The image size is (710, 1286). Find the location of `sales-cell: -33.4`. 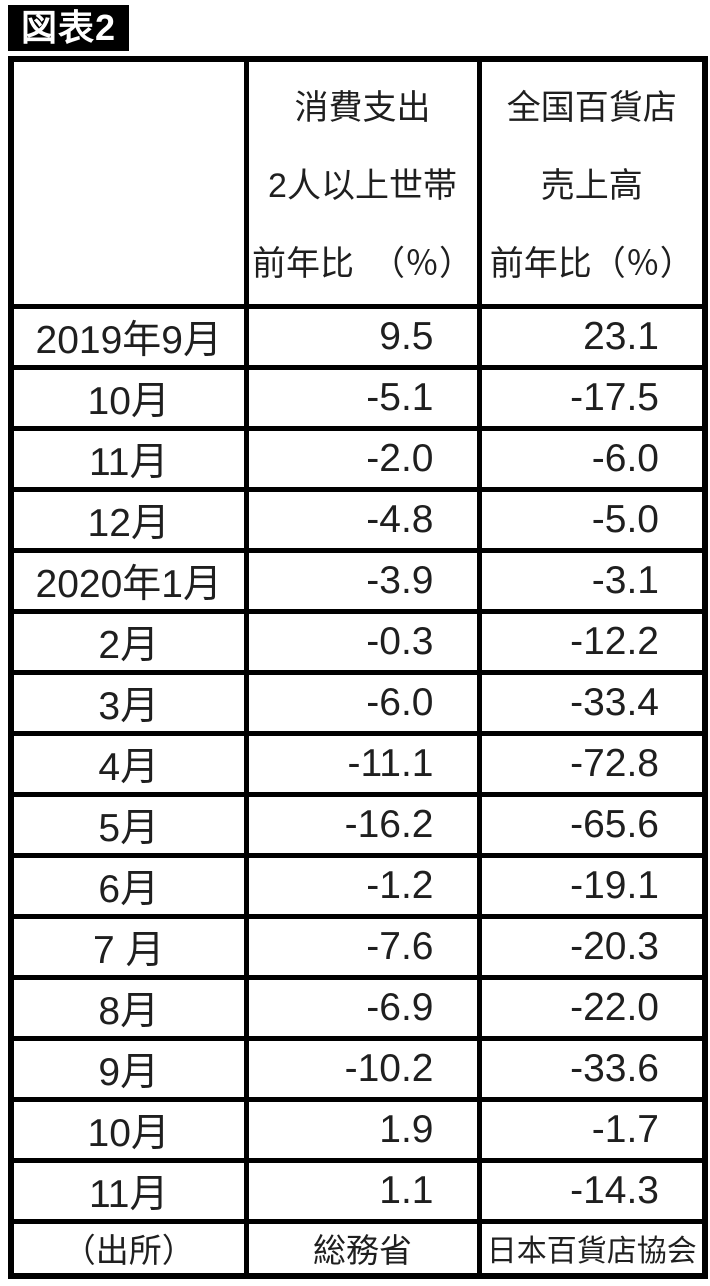

sales-cell: -33.4 is located at coordinates (592, 702).